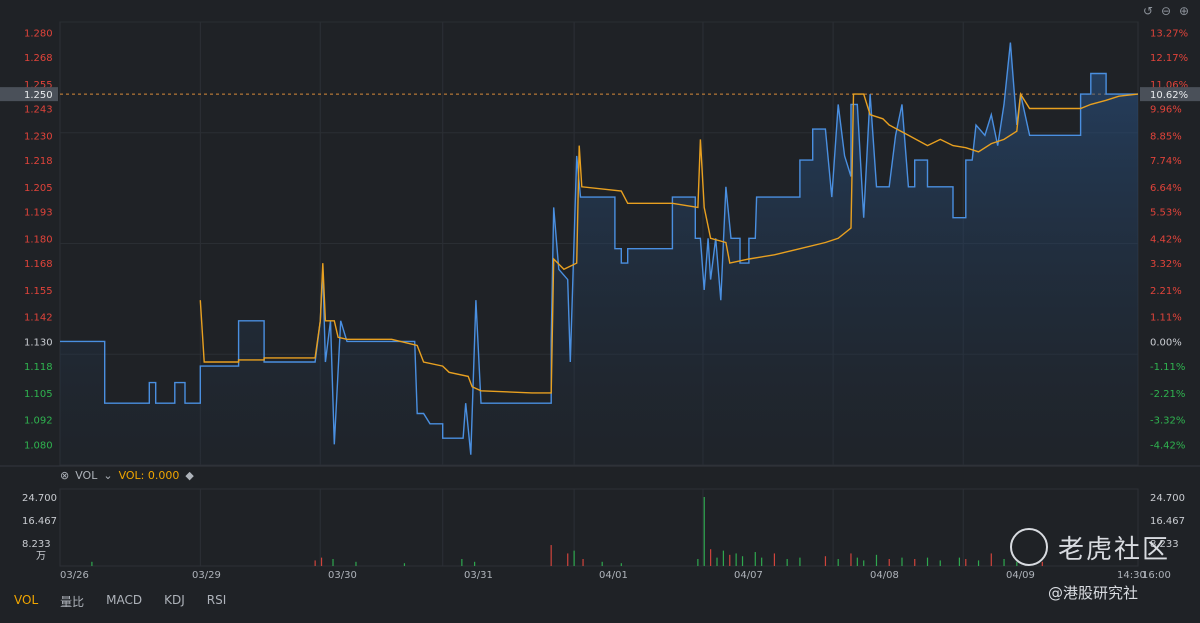 This screenshot has width=1200, height=623. Describe the element at coordinates (1166, 136) in the screenshot. I see `pct-tick-label: 8.85%` at that location.